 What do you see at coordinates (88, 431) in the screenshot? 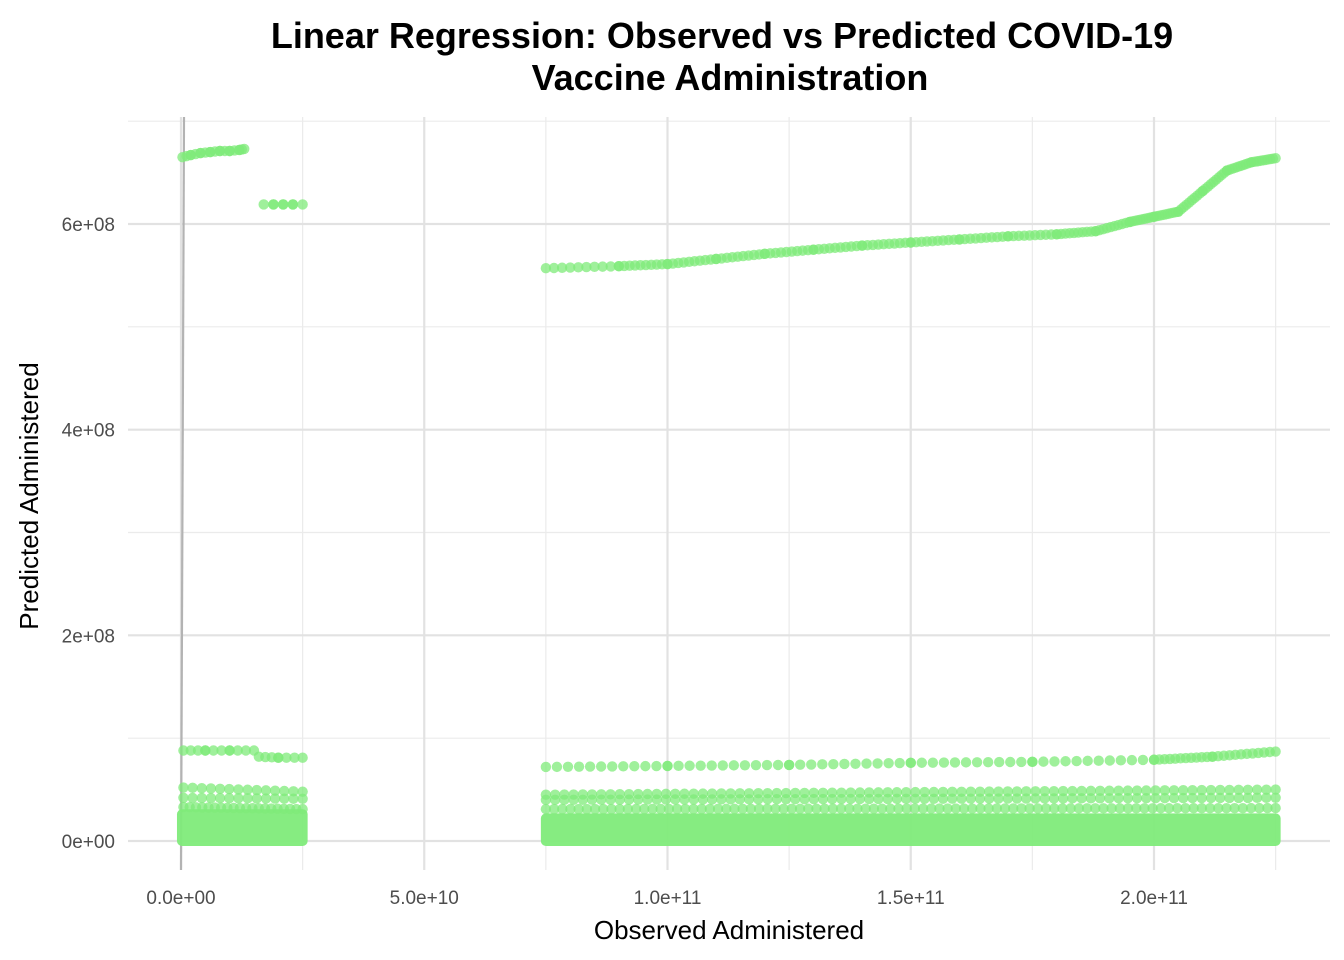
I see `y-tick-label: 4e+08` at bounding box center [88, 431].